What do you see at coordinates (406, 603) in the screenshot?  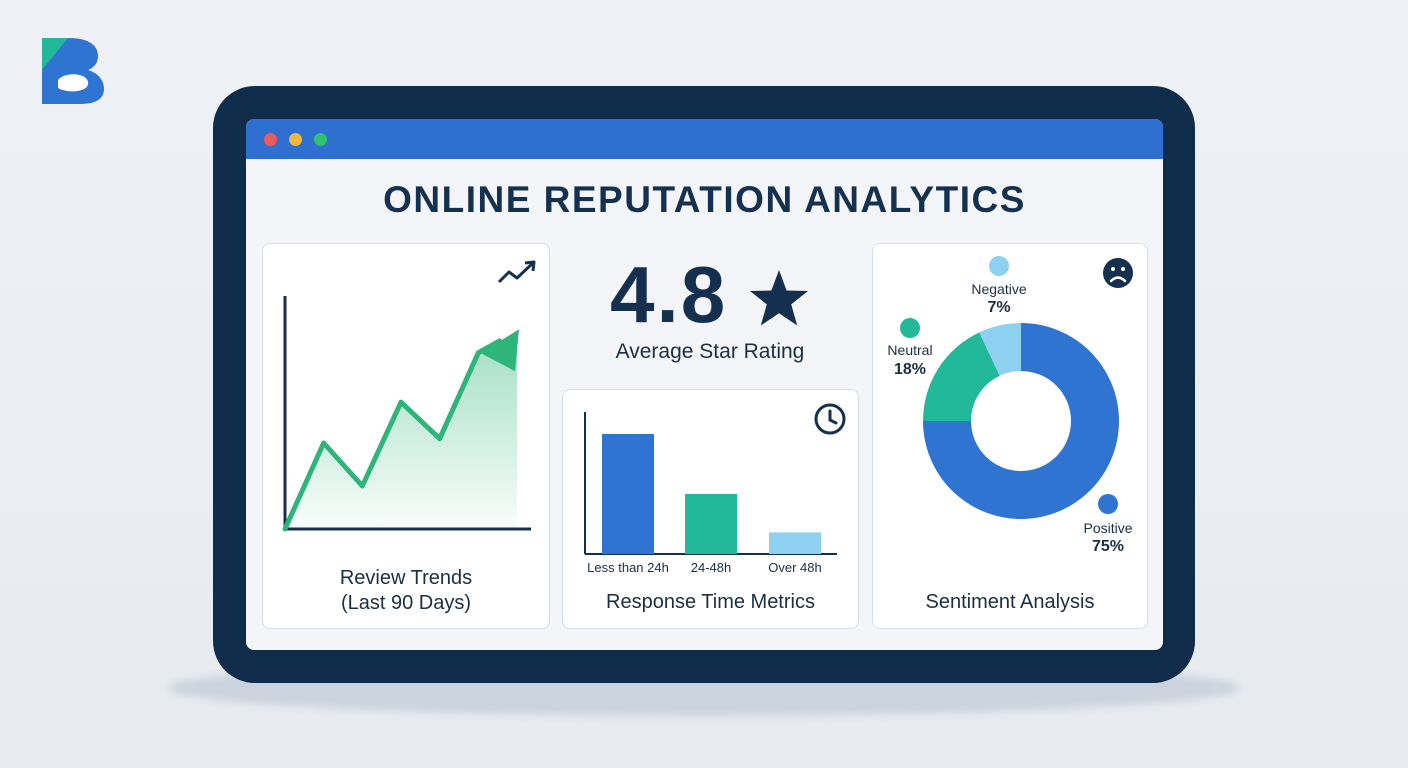 I see `review-trends-label-line2: (Last 90 Days)` at bounding box center [406, 603].